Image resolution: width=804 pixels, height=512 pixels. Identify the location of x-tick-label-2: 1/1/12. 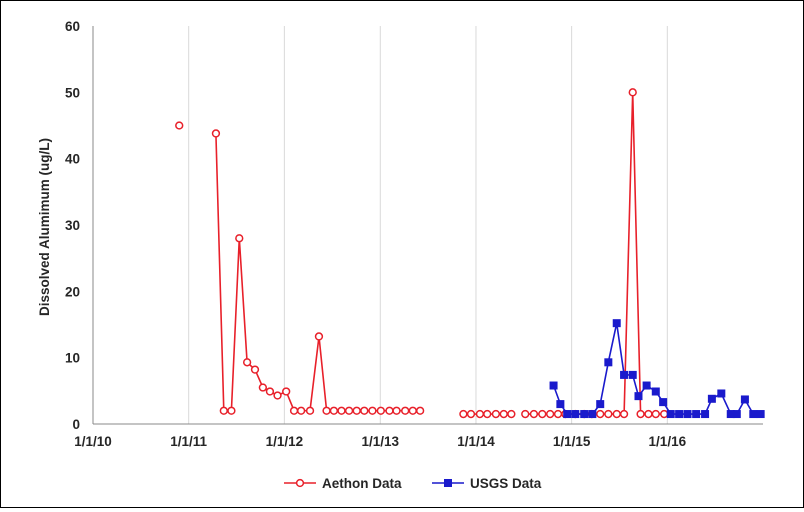
(285, 441).